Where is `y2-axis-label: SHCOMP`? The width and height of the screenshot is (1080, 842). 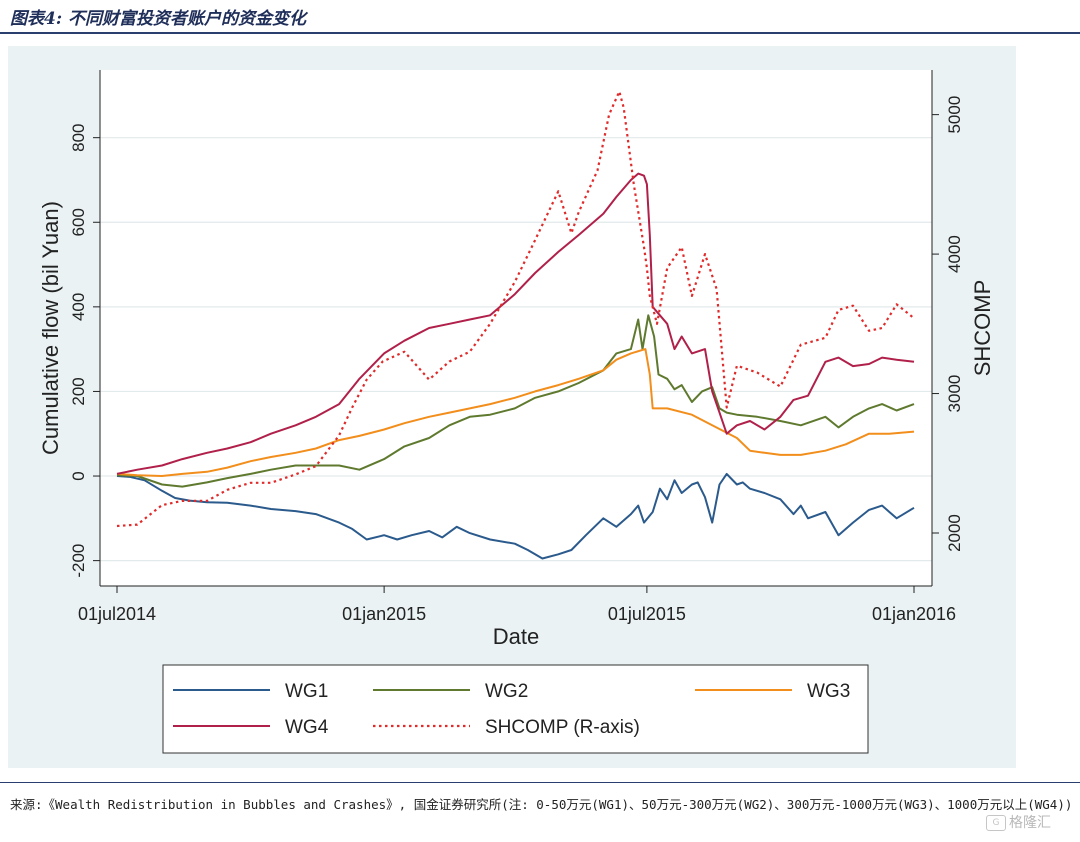
y2-axis-label: SHCOMP is located at coordinates (982, 328).